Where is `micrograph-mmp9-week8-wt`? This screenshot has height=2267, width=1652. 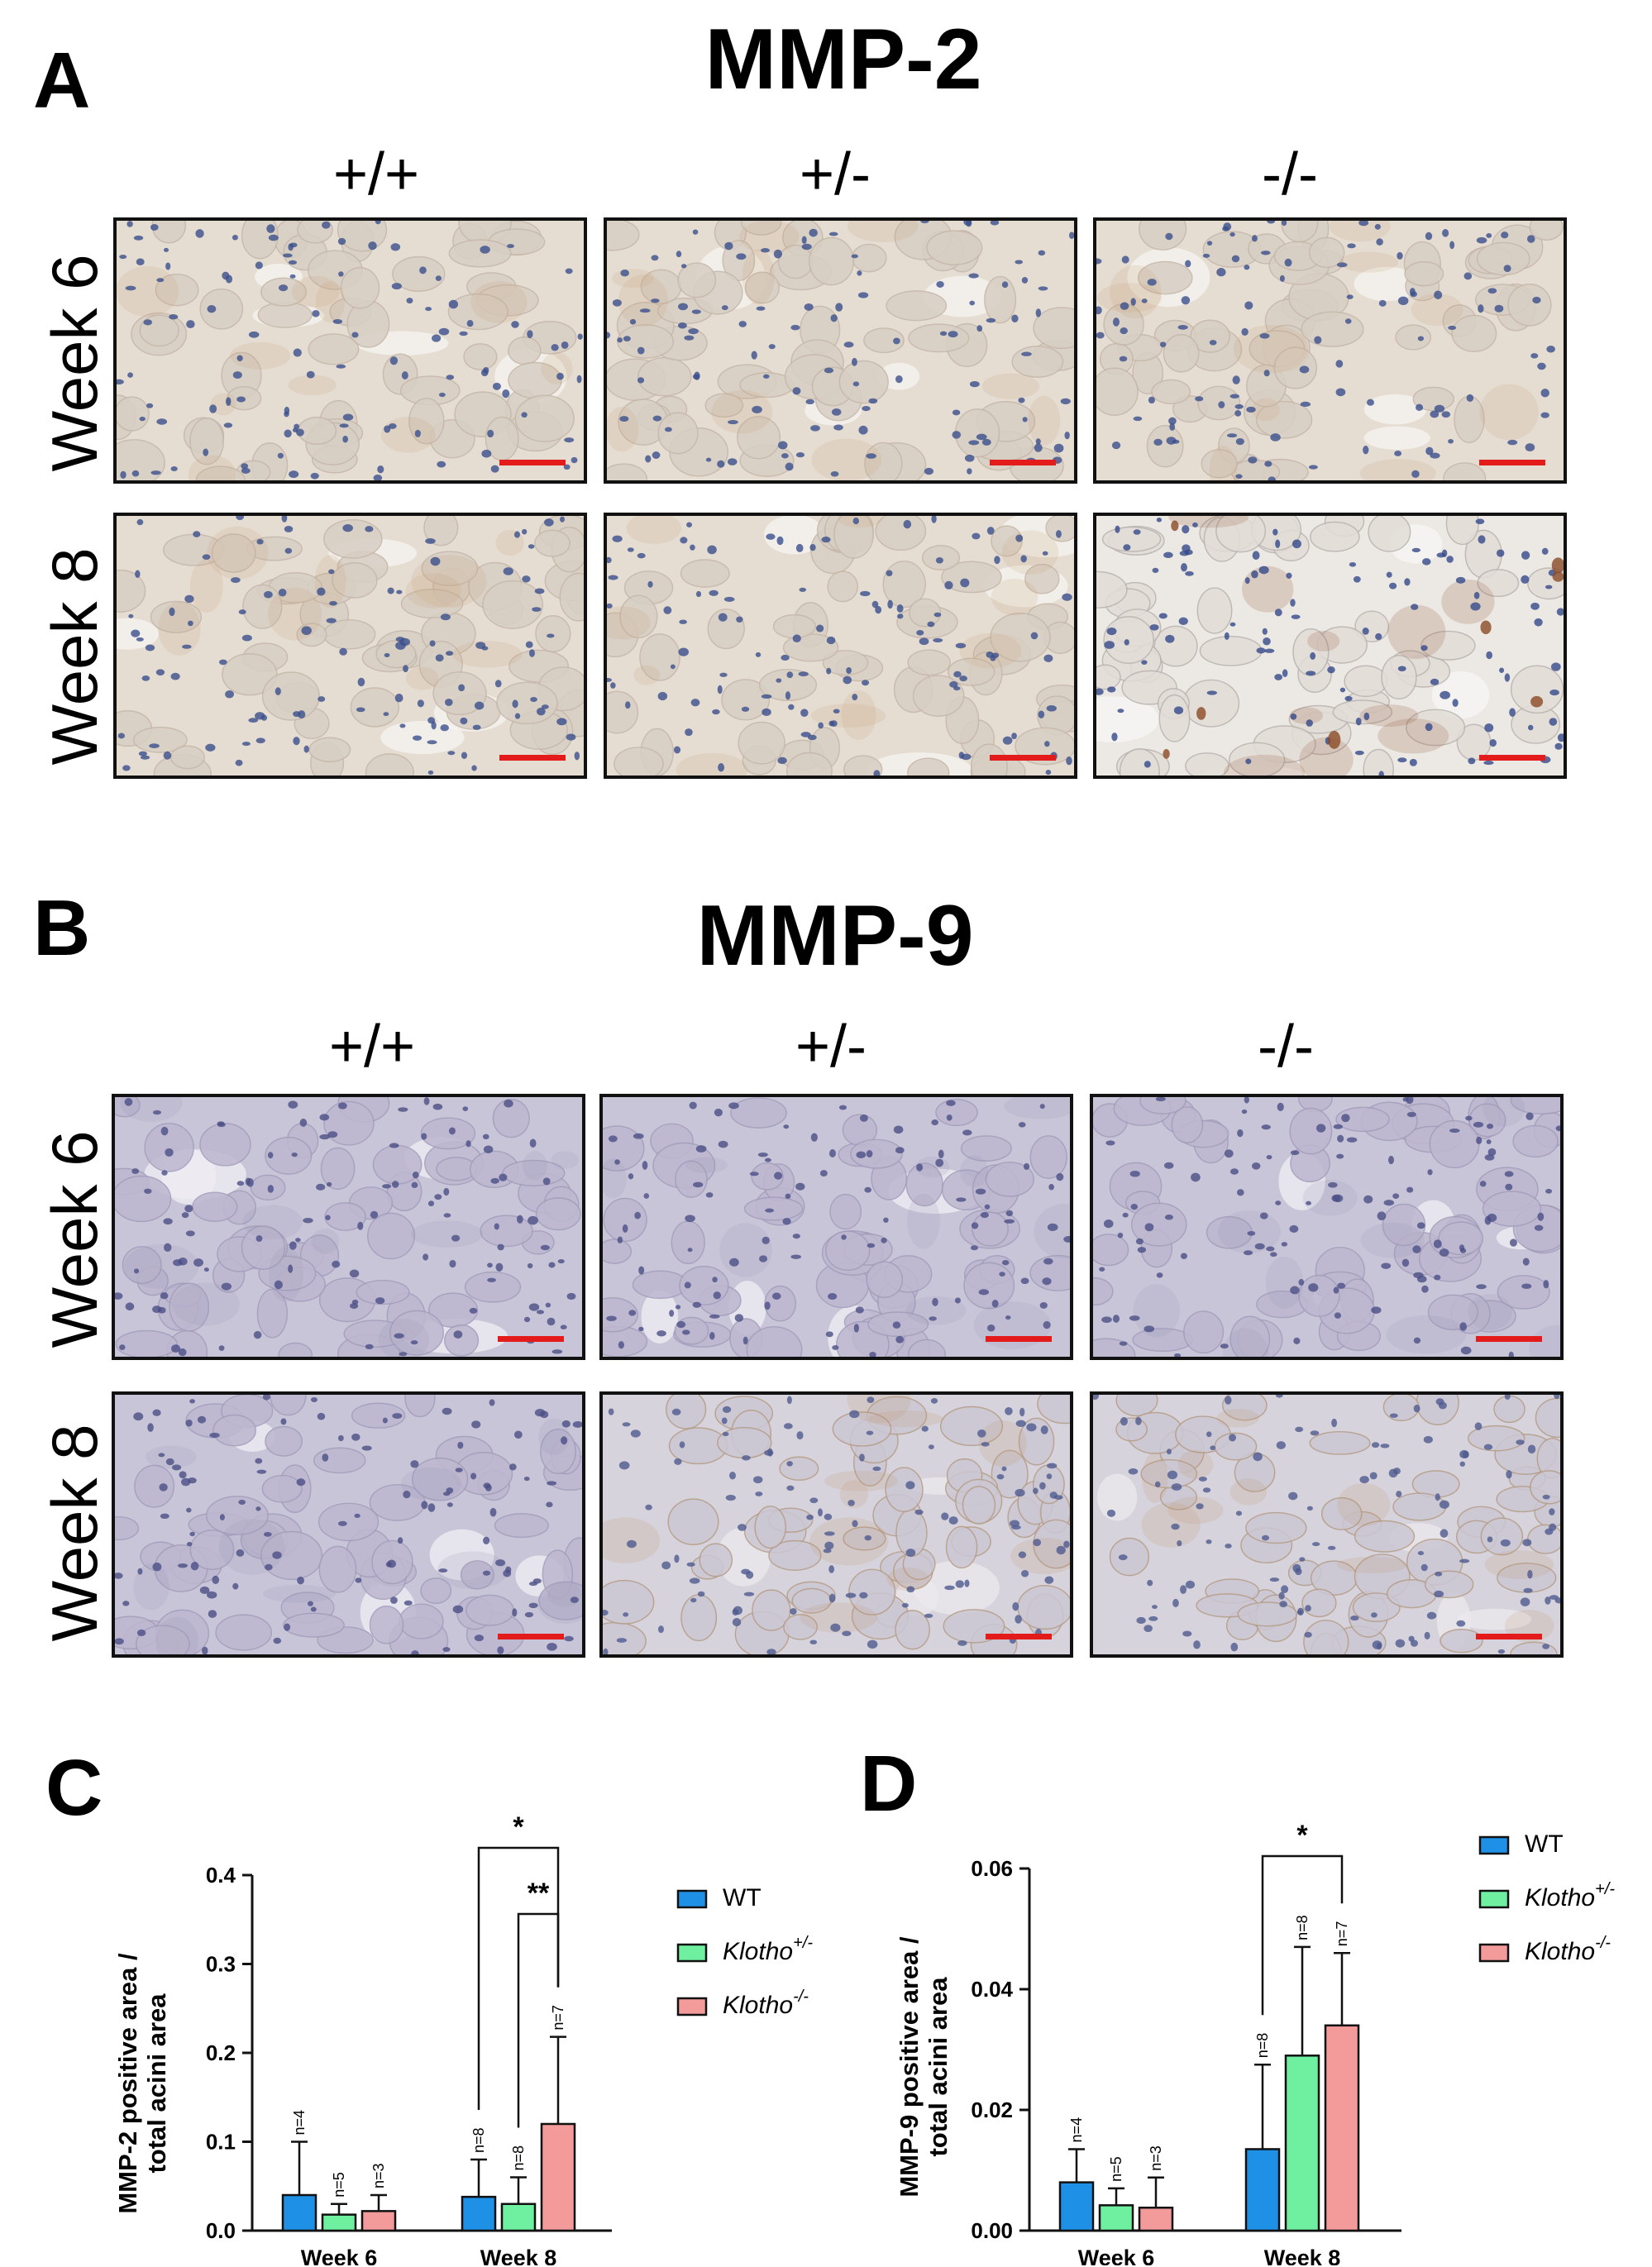
micrograph-mmp9-week8-wt is located at coordinates (349, 1524).